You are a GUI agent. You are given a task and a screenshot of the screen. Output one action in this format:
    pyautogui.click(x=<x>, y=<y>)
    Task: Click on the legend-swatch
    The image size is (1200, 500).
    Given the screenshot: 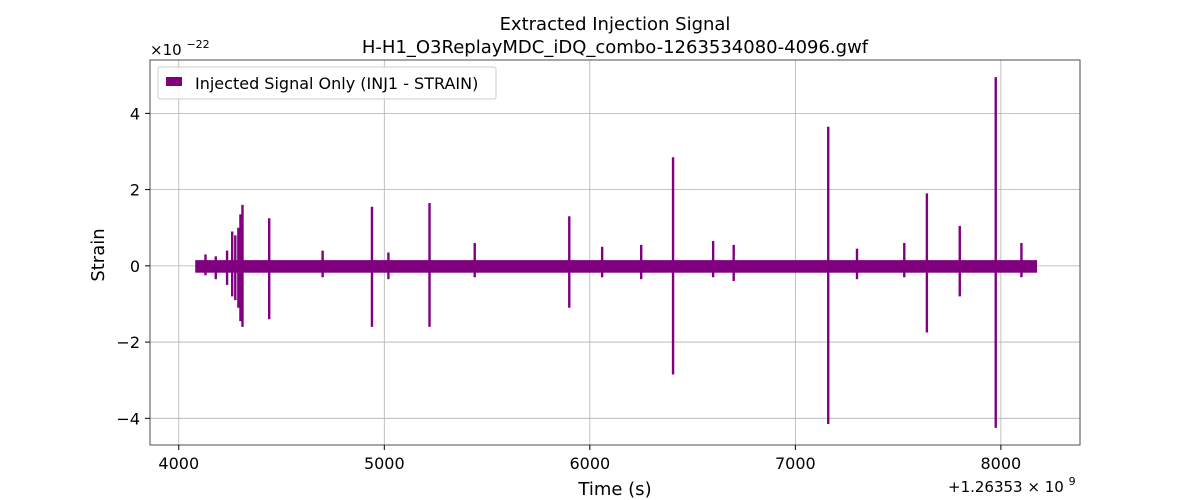 What is the action you would take?
    pyautogui.click(x=174, y=81)
    